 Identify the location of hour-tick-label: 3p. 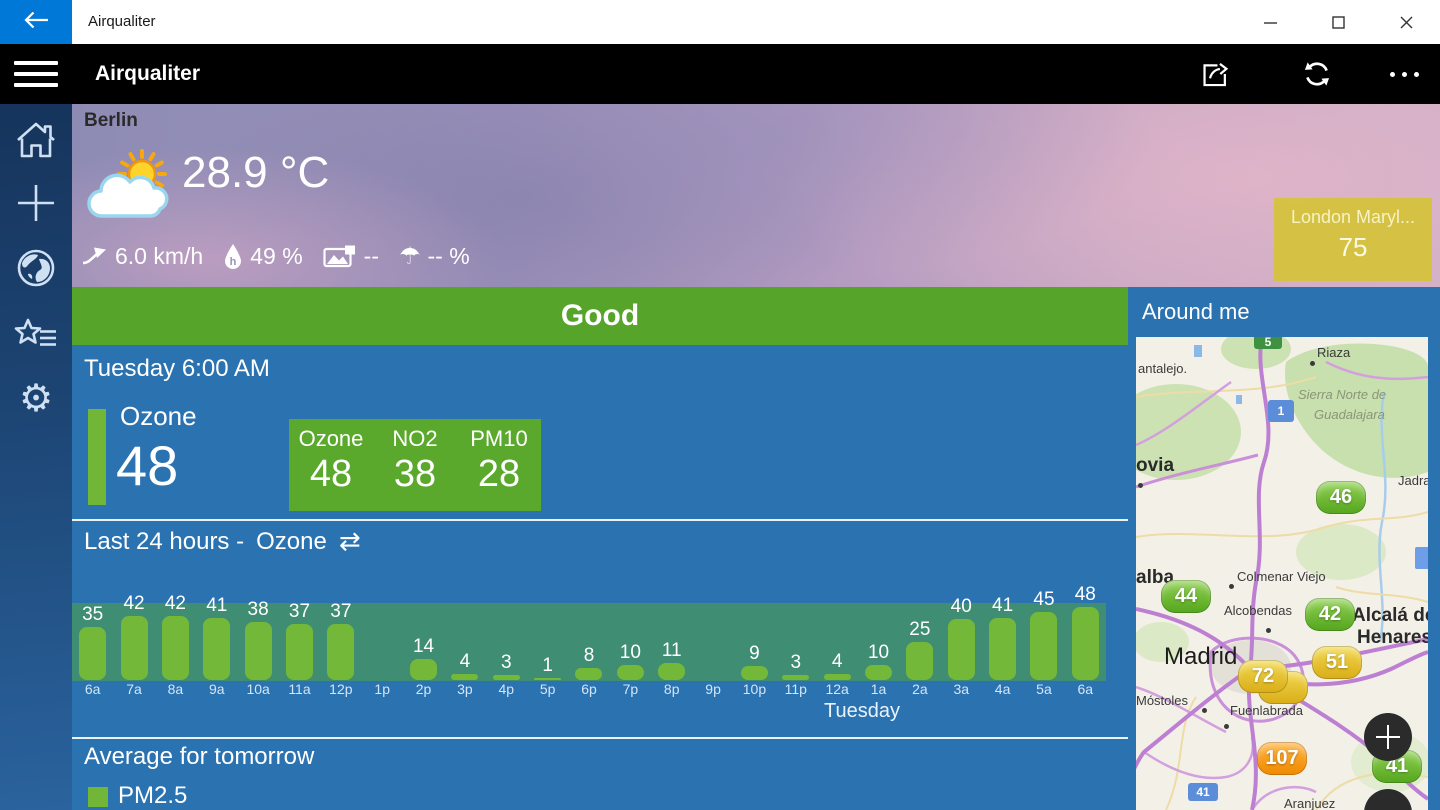
(465, 689).